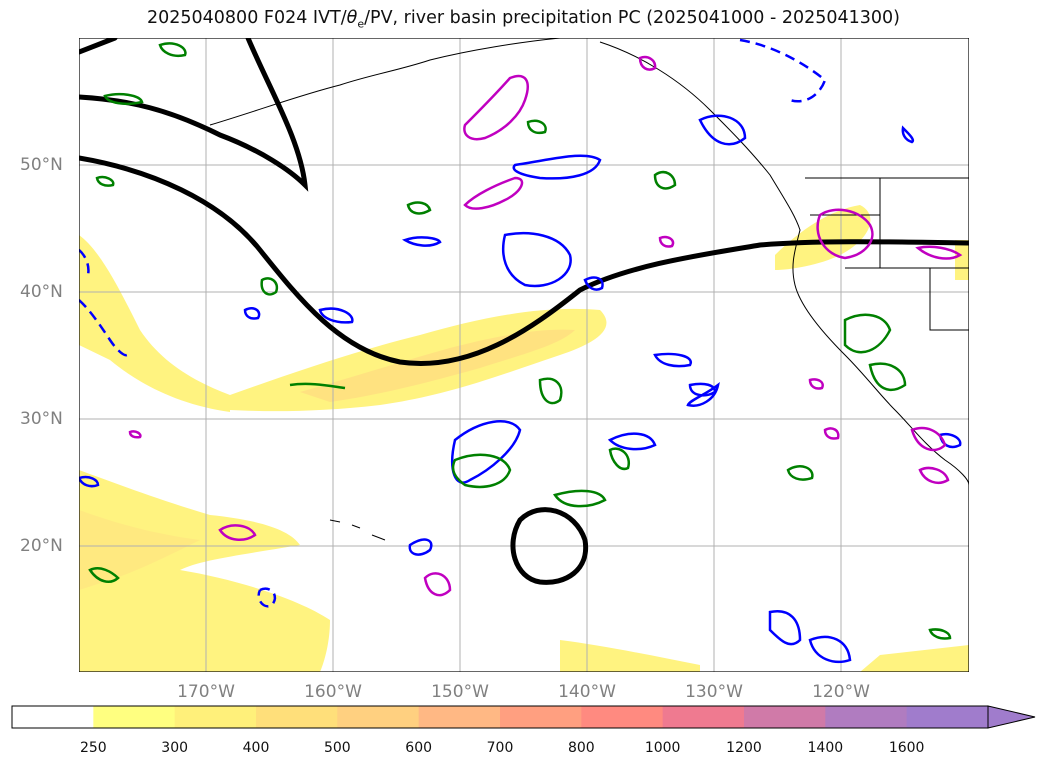  What do you see at coordinates (419, 748) in the screenshot?
I see `colorbar-tick-label: 600` at bounding box center [419, 748].